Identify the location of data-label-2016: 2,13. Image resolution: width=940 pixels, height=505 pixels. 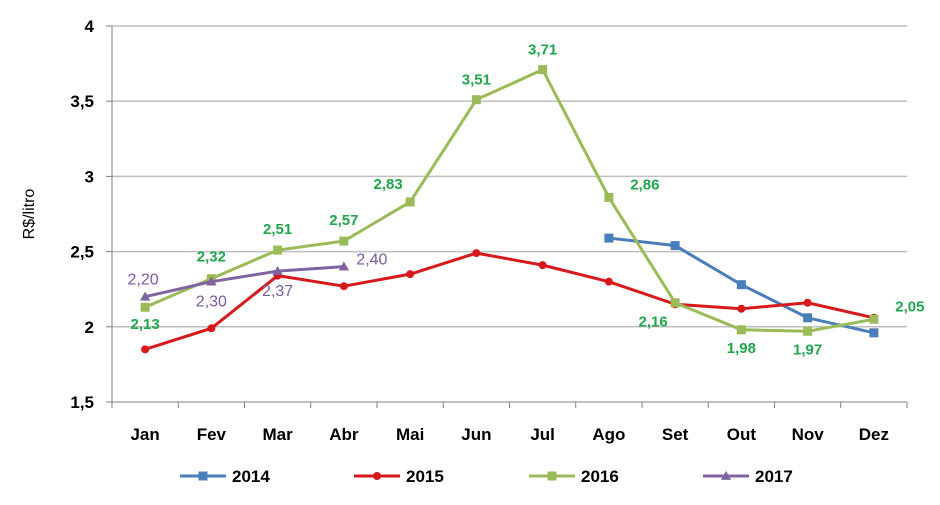
(145, 324).